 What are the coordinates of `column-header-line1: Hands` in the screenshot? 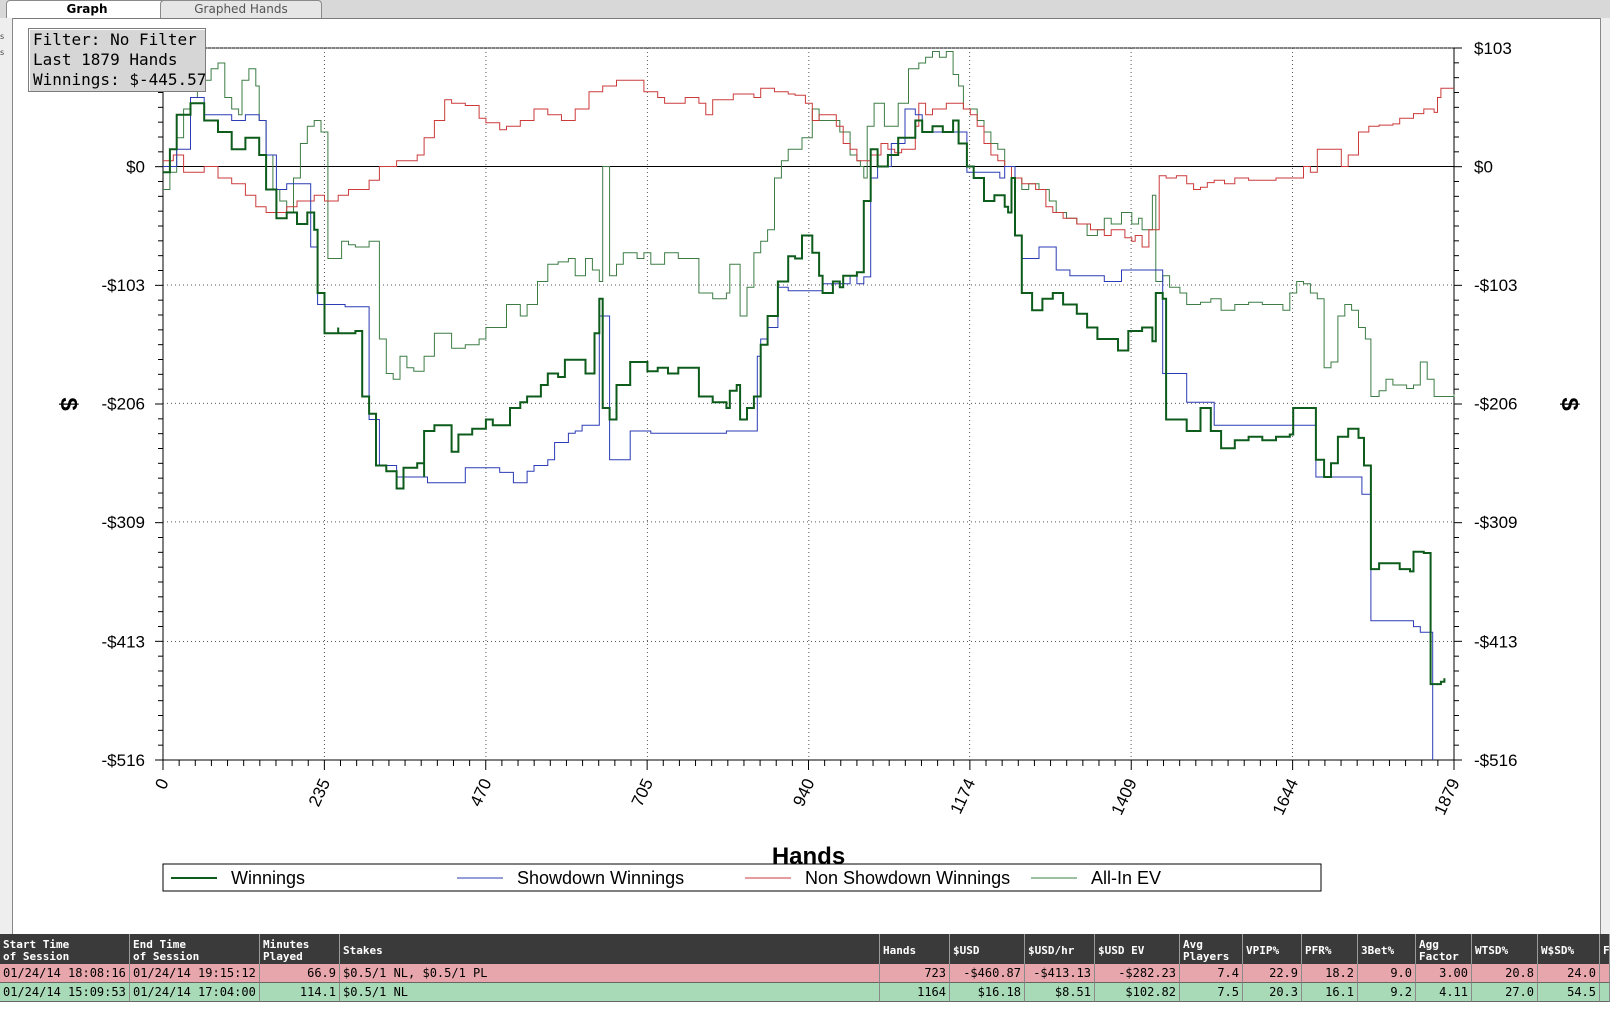 It's located at (900, 950).